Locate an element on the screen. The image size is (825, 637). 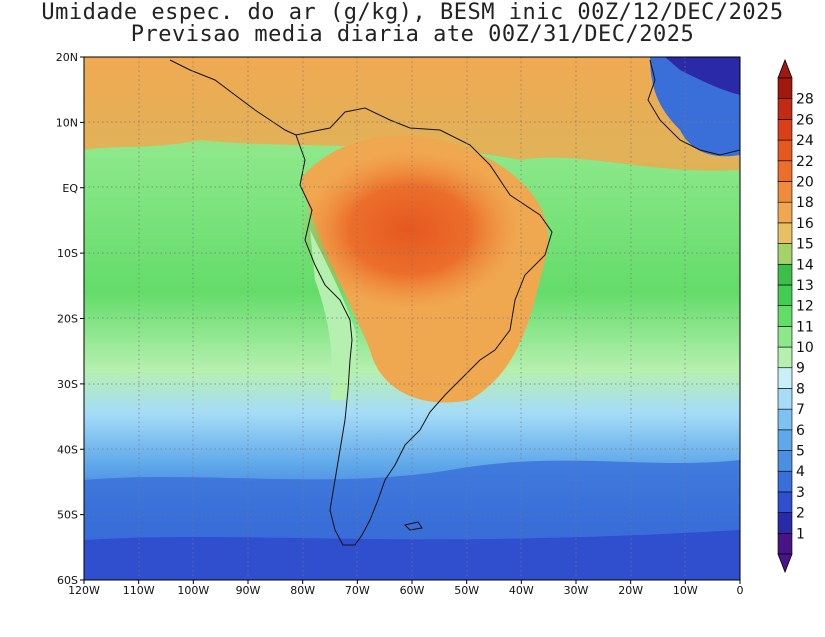
colorbar-label: 20 is located at coordinates (805, 182).